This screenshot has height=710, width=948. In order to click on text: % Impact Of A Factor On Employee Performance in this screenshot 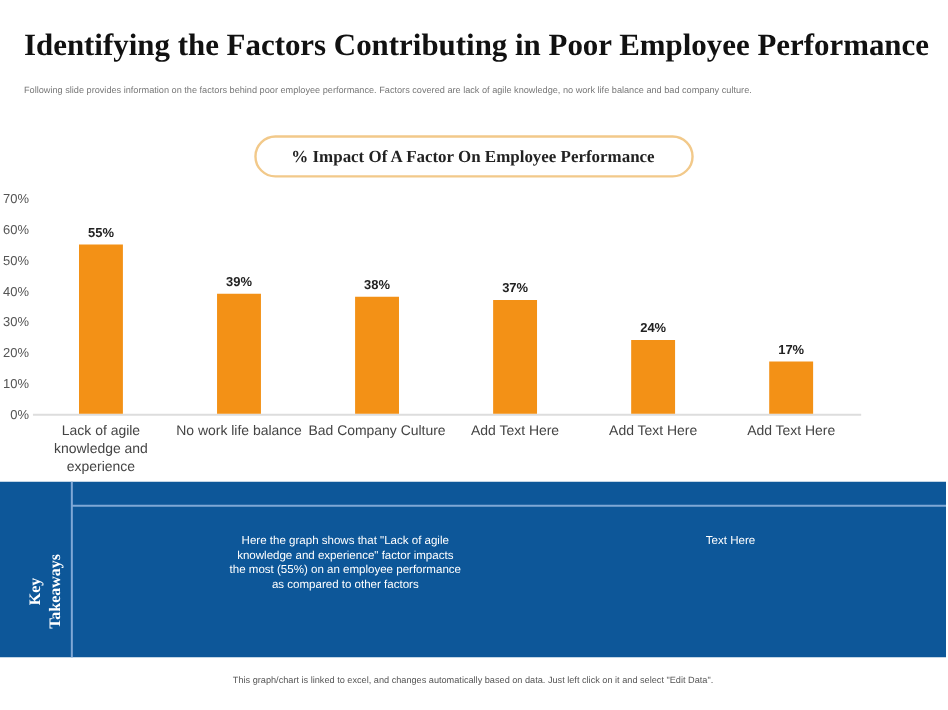, I will do `click(473, 156)`.